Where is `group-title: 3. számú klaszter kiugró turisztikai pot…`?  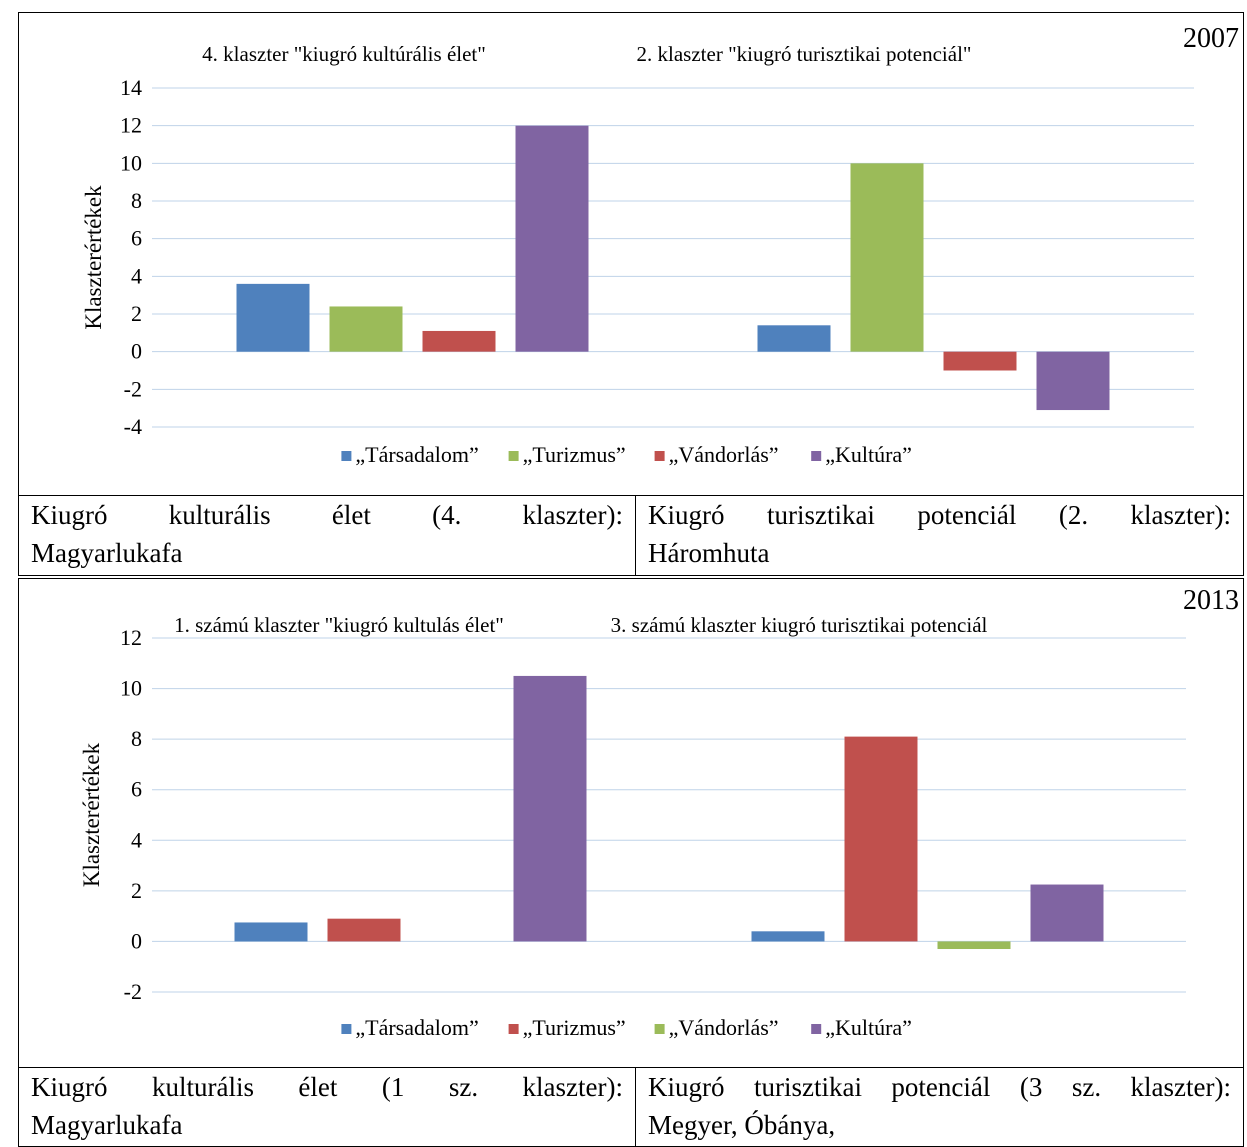
group-title: 3. számú klaszter kiugró turisztikai pot… is located at coordinates (799, 625).